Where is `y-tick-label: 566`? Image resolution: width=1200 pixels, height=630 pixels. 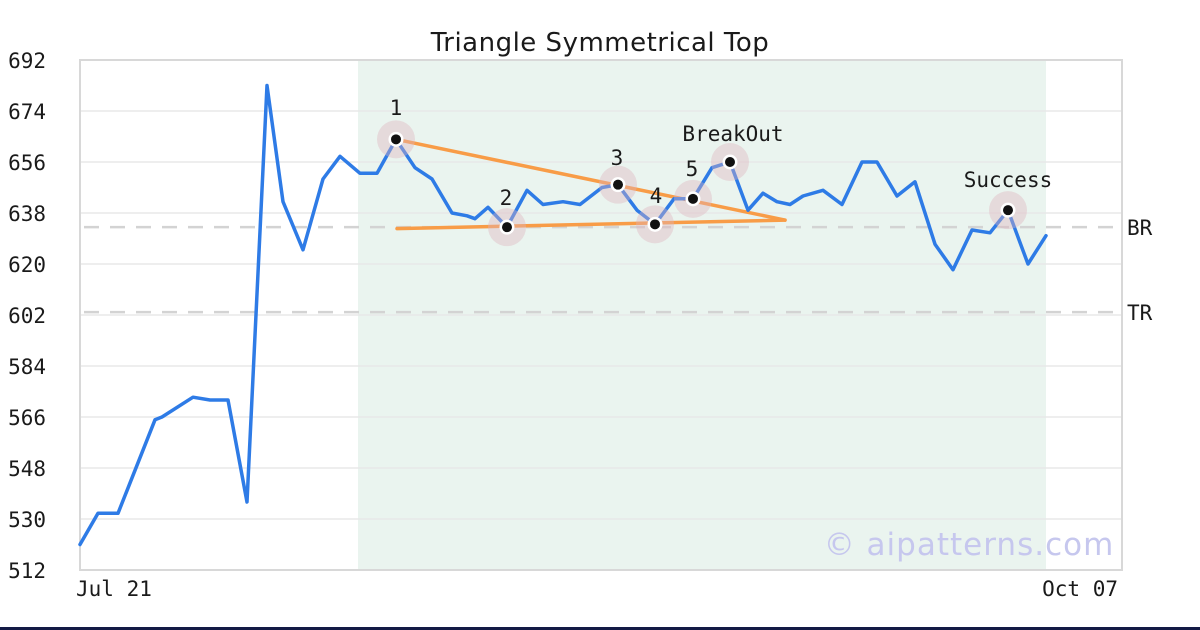
y-tick-label: 566 is located at coordinates (27, 418).